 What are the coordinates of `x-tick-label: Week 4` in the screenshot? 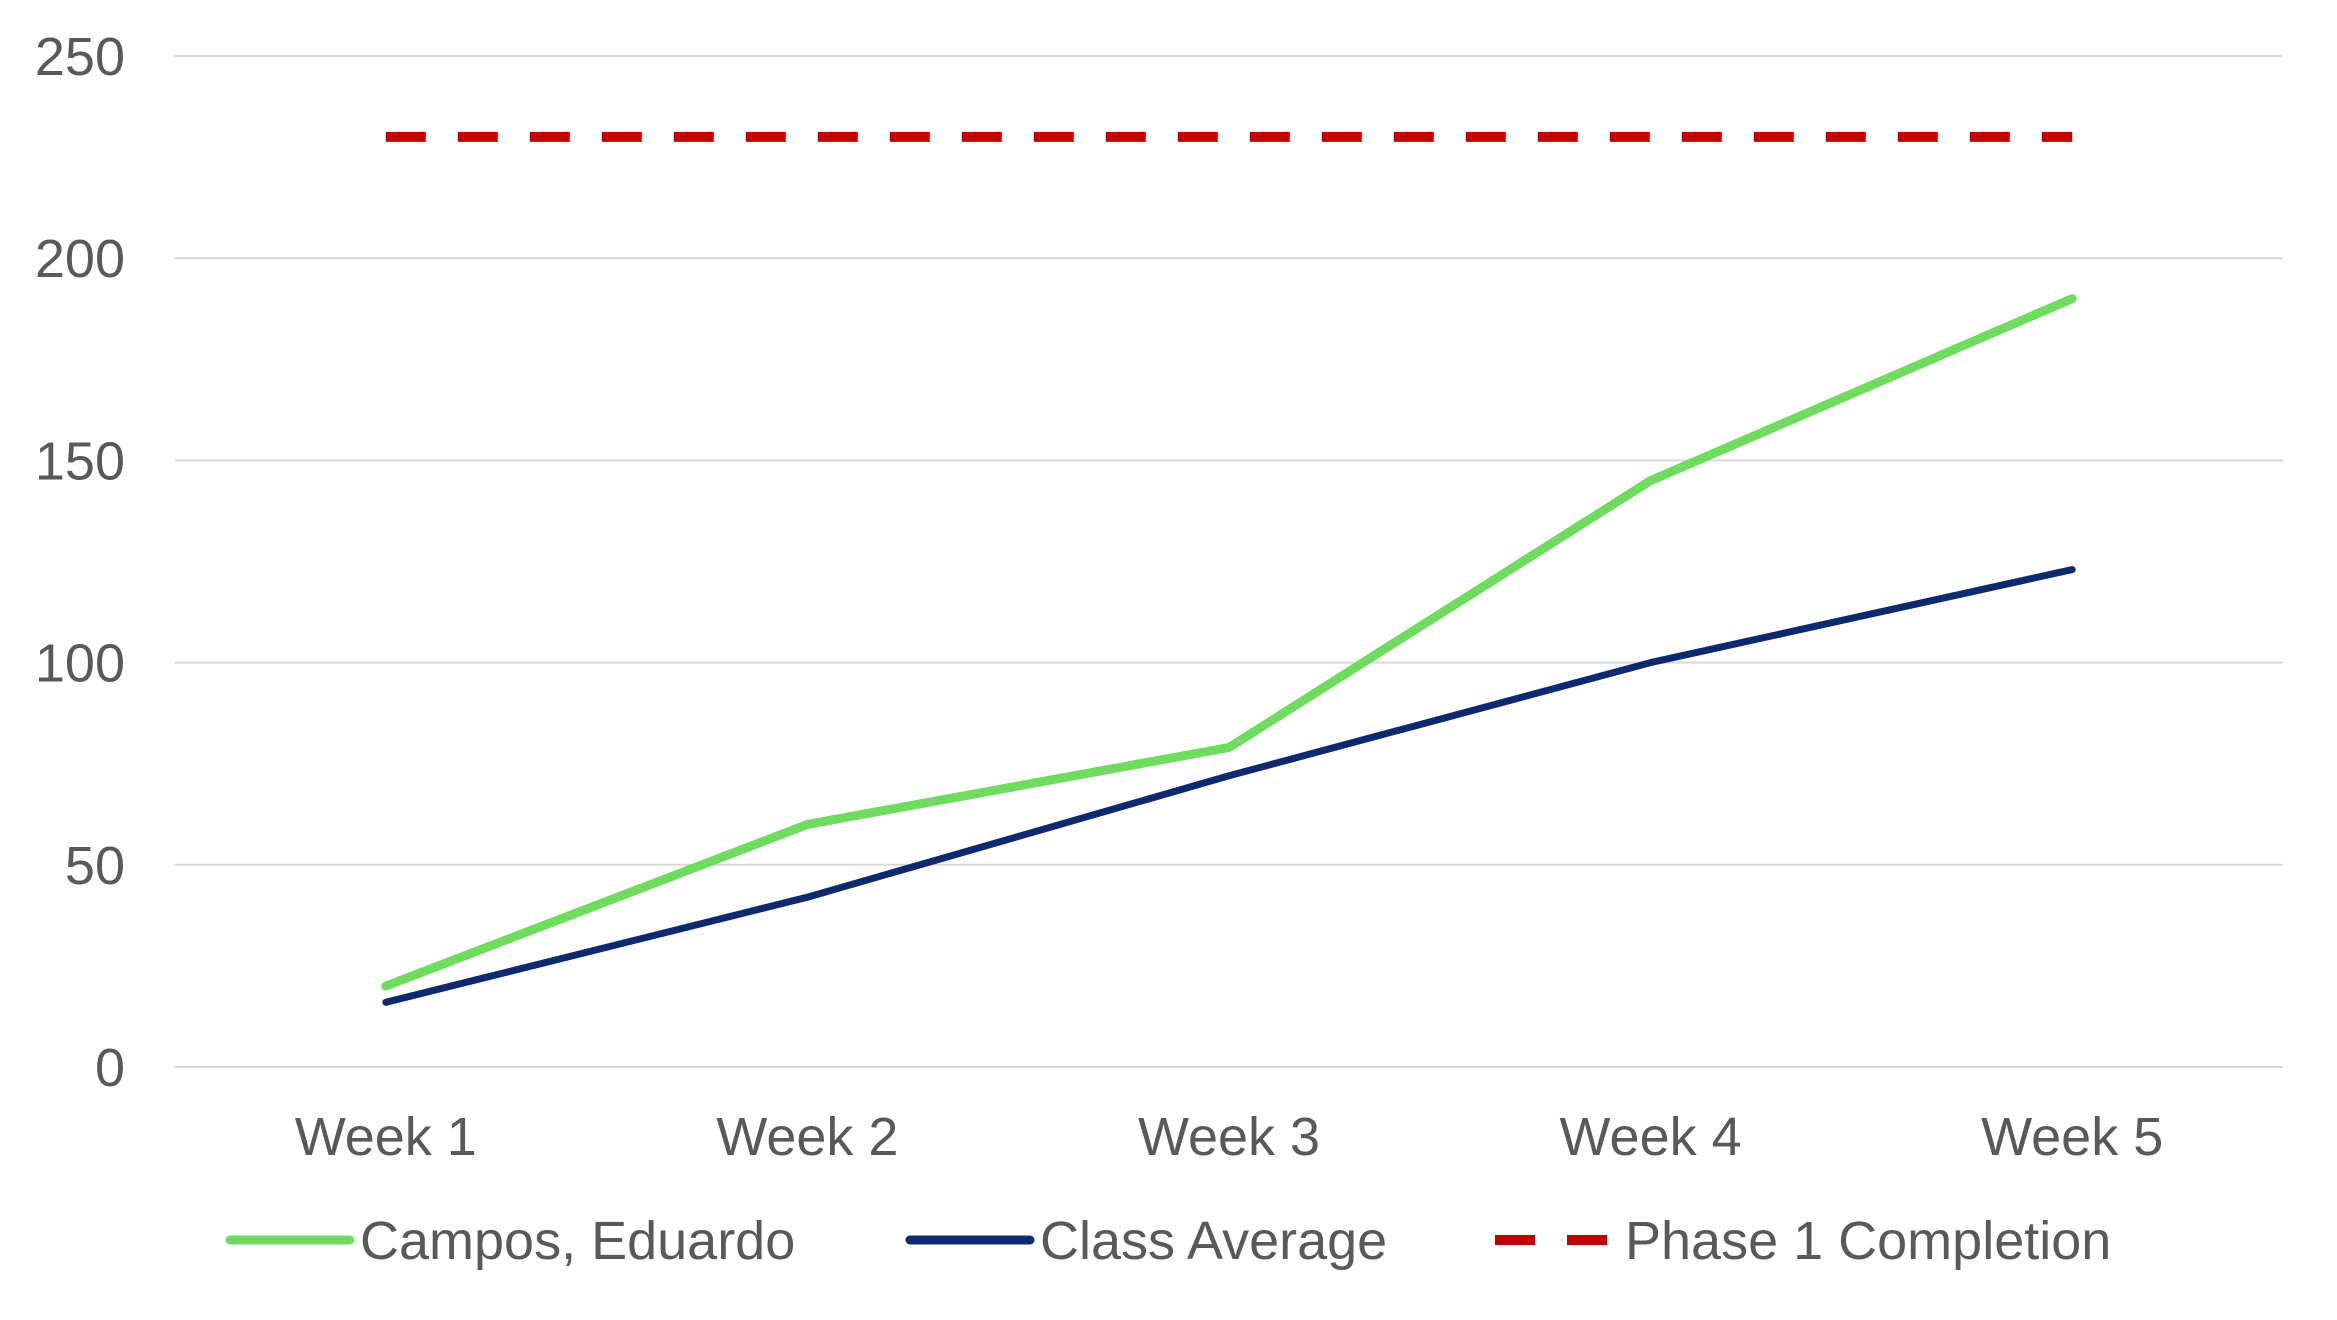 It's located at (1651, 1137).